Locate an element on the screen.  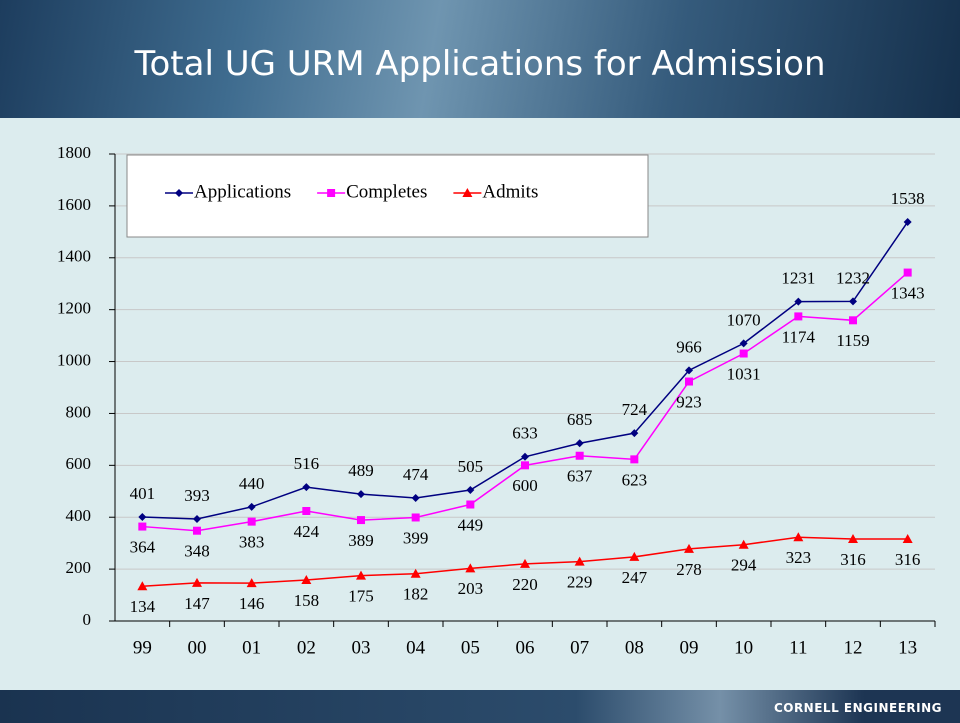
data-label: 1070 is located at coordinates (744, 319).